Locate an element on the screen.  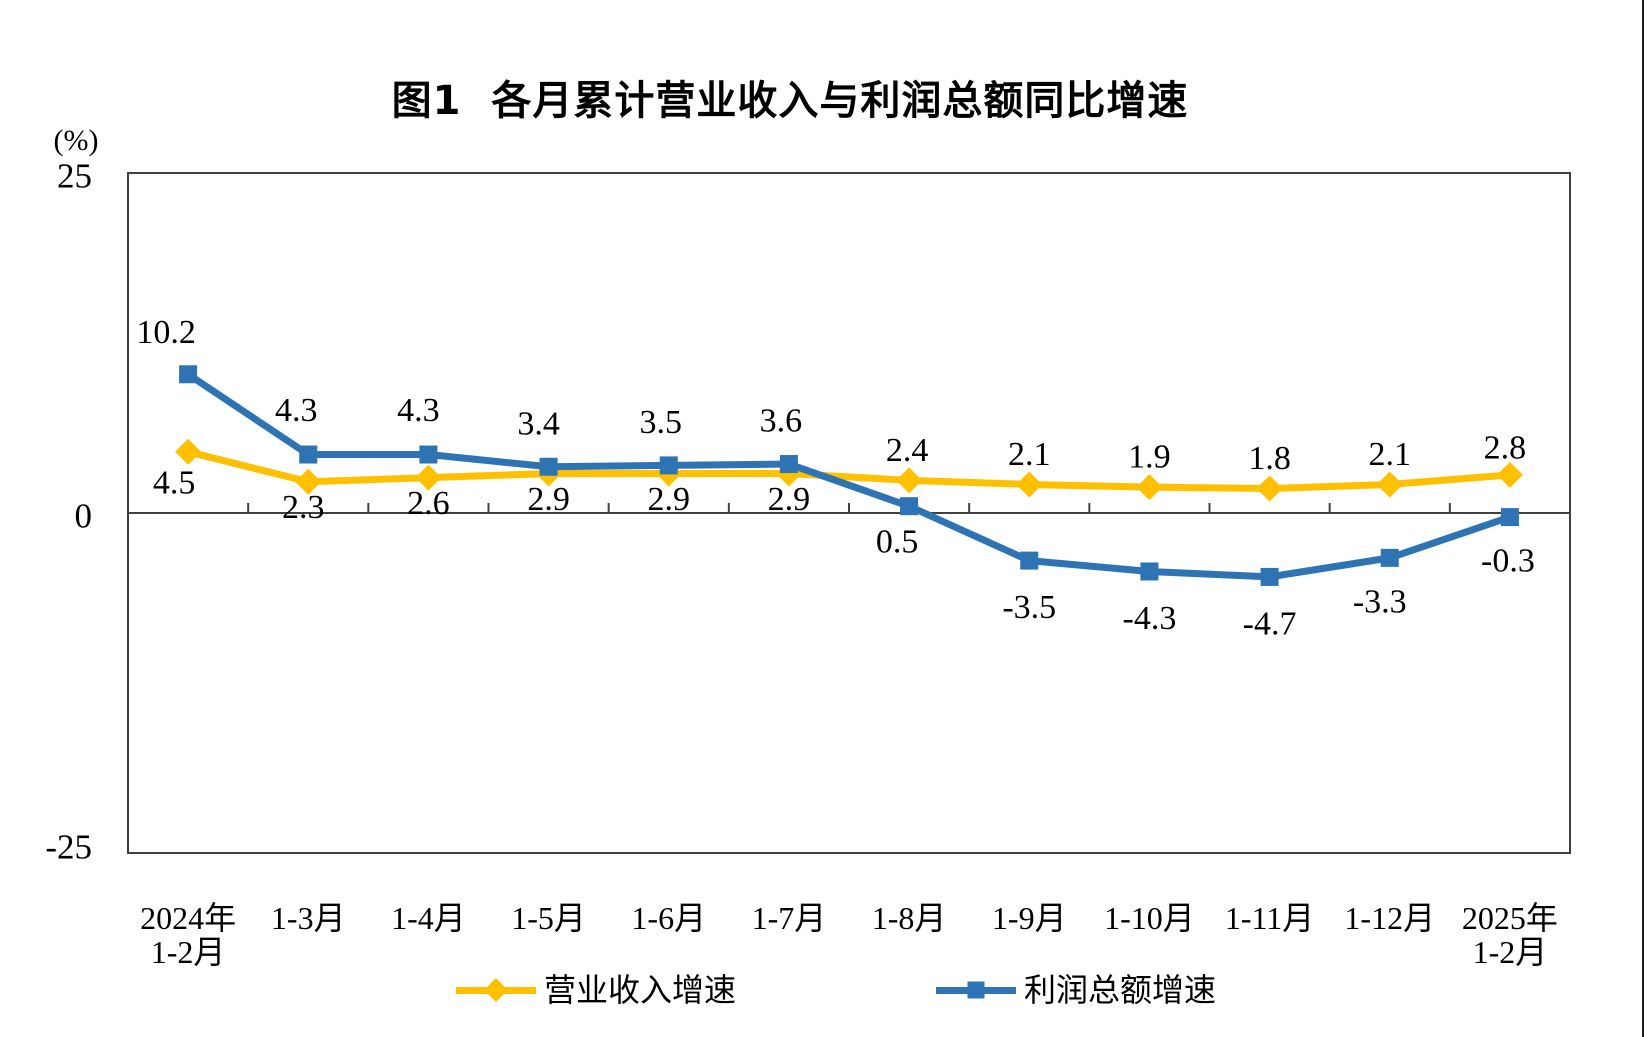
data-label: -3.3 is located at coordinates (1380, 601).